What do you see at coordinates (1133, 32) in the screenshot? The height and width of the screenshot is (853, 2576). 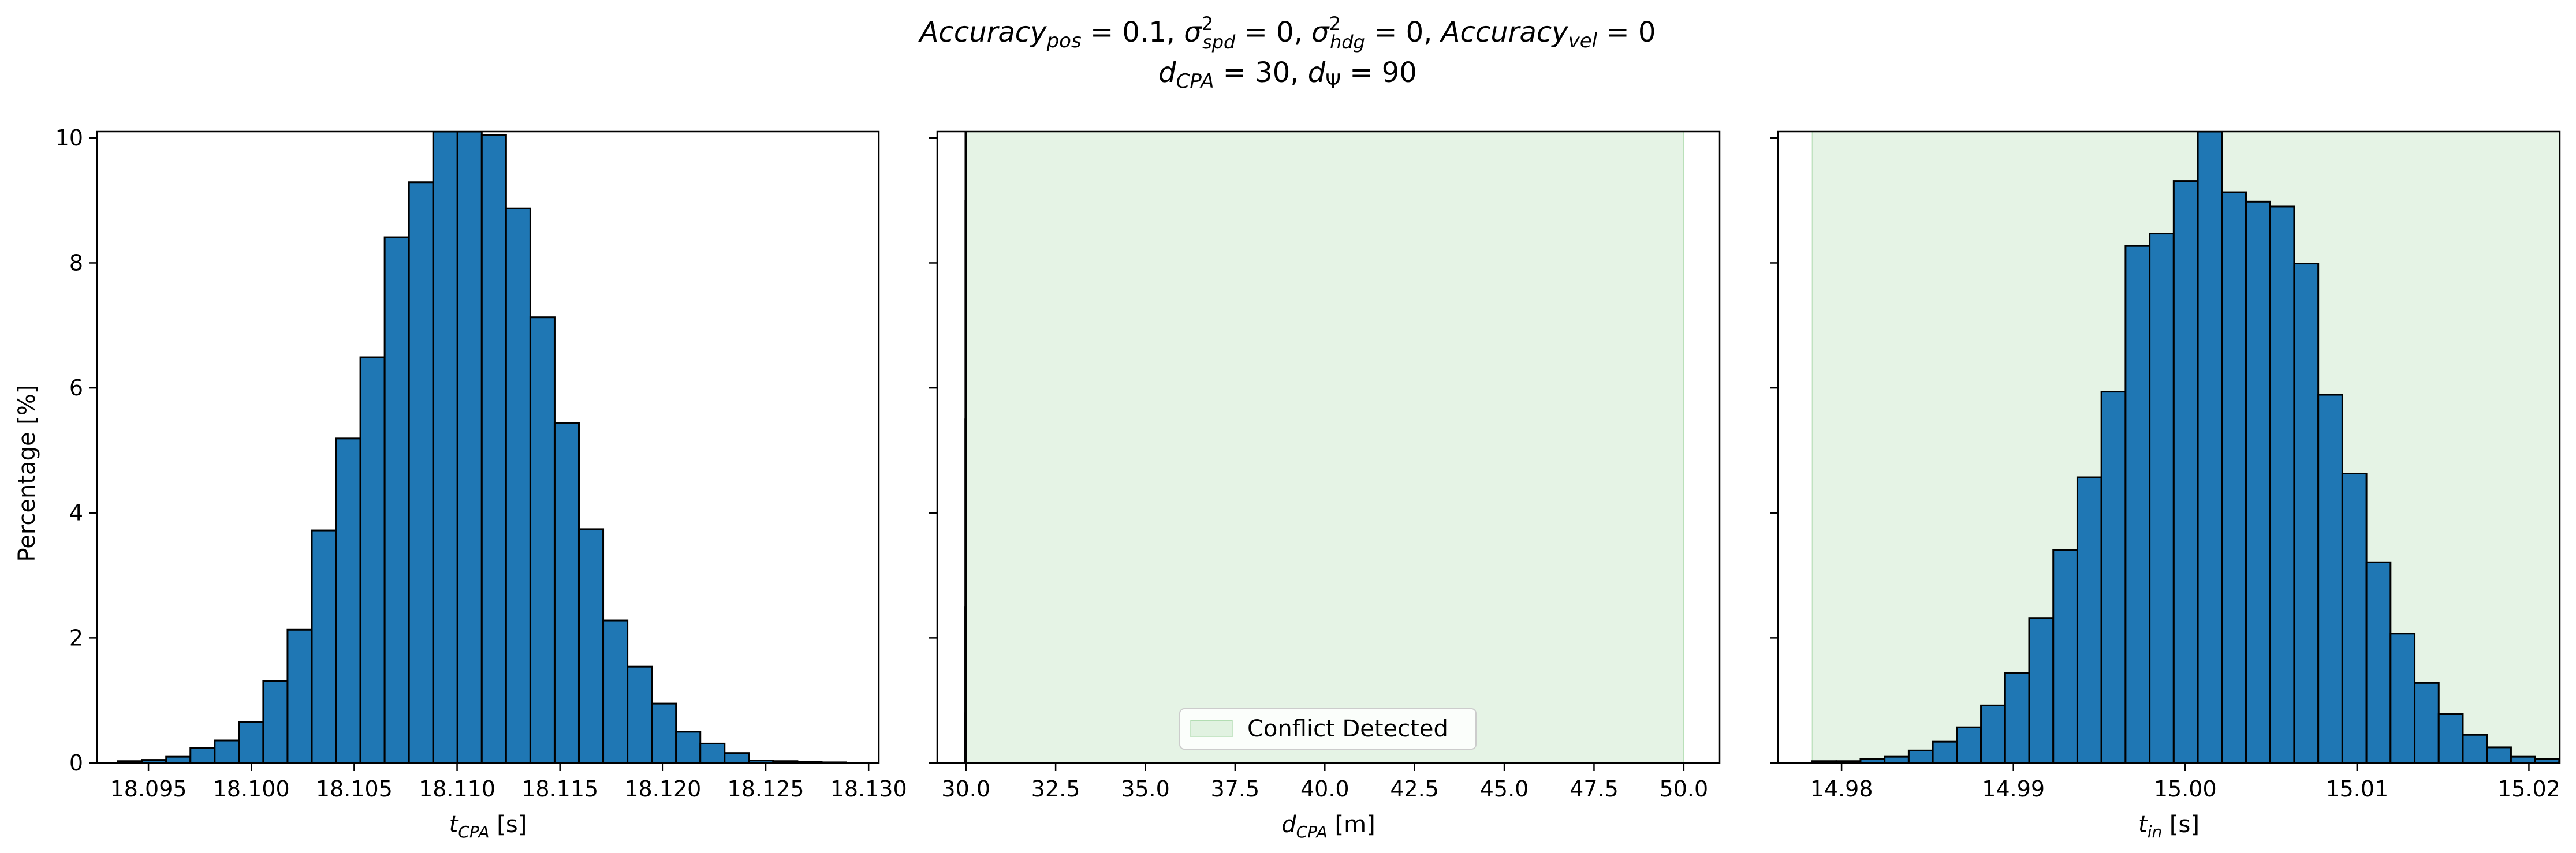 I see `title-part: = 0.1,` at bounding box center [1133, 32].